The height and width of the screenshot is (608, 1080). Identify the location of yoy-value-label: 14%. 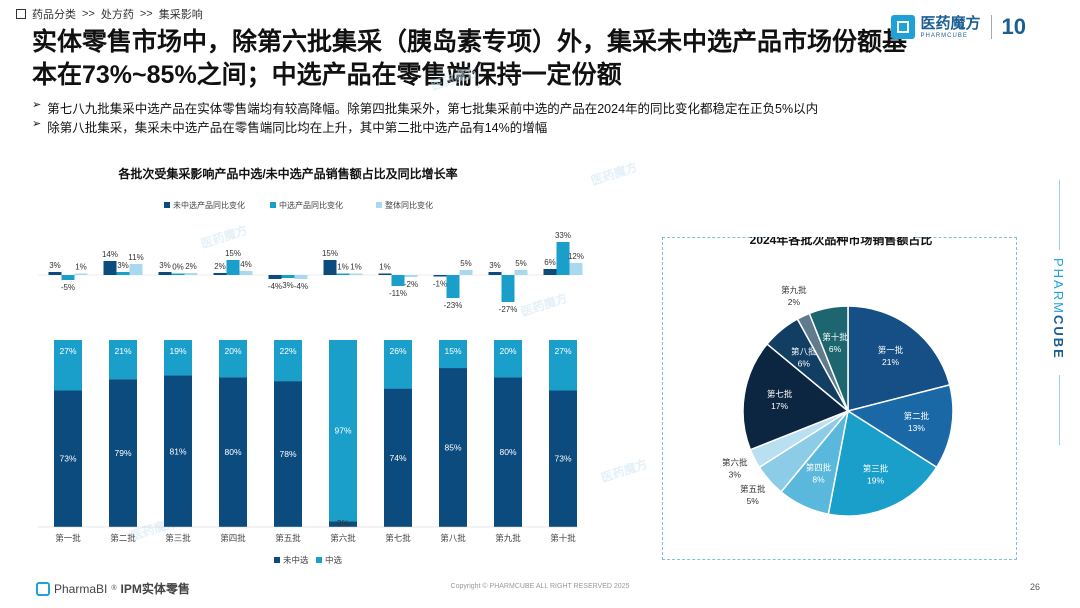
(110, 254).